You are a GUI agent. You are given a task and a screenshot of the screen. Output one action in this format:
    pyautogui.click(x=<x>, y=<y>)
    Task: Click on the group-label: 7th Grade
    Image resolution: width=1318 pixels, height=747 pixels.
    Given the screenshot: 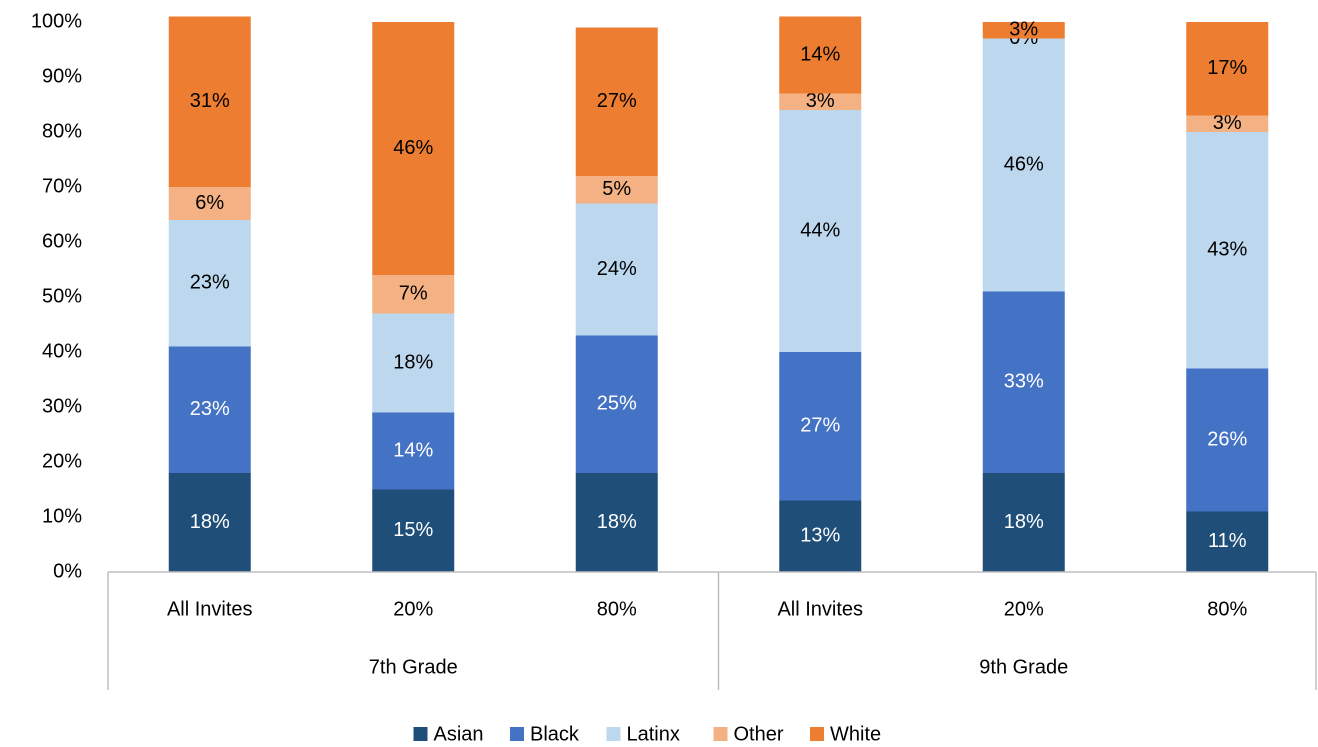 What is the action you would take?
    pyautogui.click(x=413, y=667)
    